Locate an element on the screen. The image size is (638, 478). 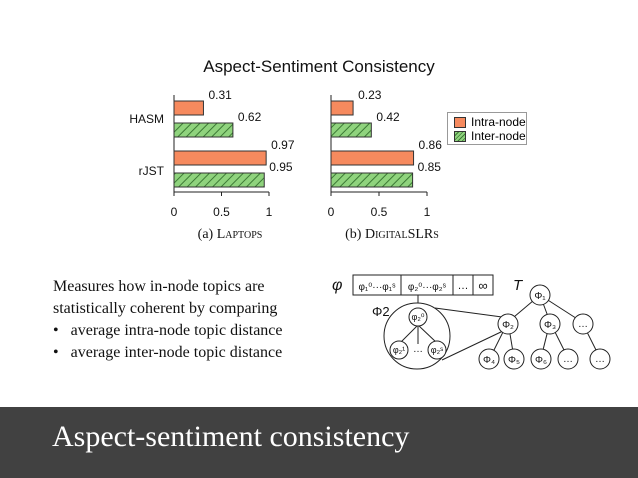
description-bullet-2: • average inter-node topic distance is located at coordinates (168, 352).